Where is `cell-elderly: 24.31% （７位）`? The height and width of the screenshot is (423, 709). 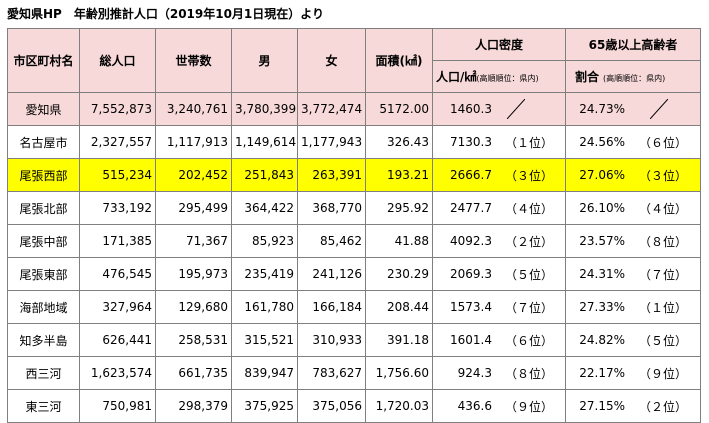
cell-elderly: 24.31% （７位） is located at coordinates (633, 274).